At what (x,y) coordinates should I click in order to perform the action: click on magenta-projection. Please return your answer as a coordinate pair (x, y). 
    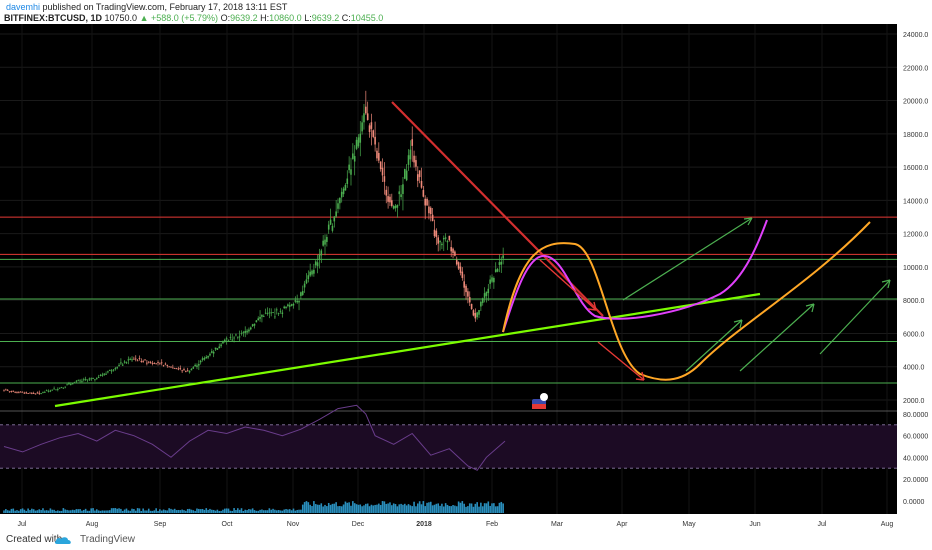
    Looking at the image, I should click on (635, 276).